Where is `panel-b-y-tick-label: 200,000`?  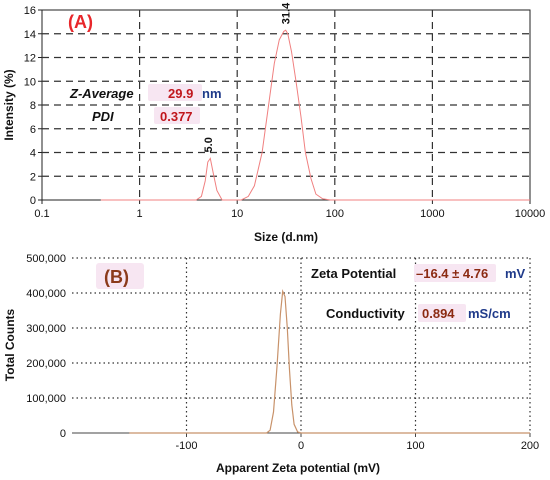 panel-b-y-tick-label: 200,000 is located at coordinates (46, 364).